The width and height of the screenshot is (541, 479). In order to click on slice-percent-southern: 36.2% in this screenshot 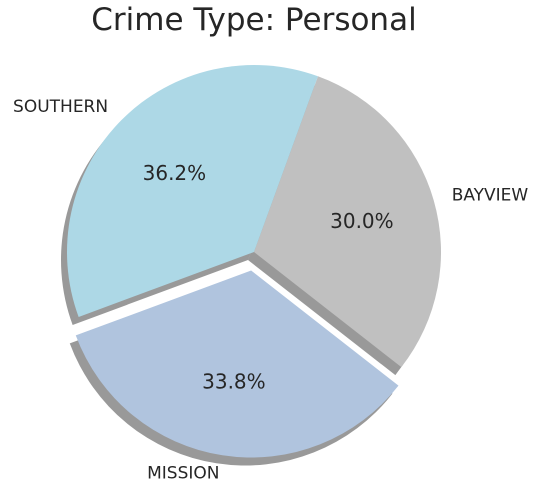, I will do `click(175, 173)`.